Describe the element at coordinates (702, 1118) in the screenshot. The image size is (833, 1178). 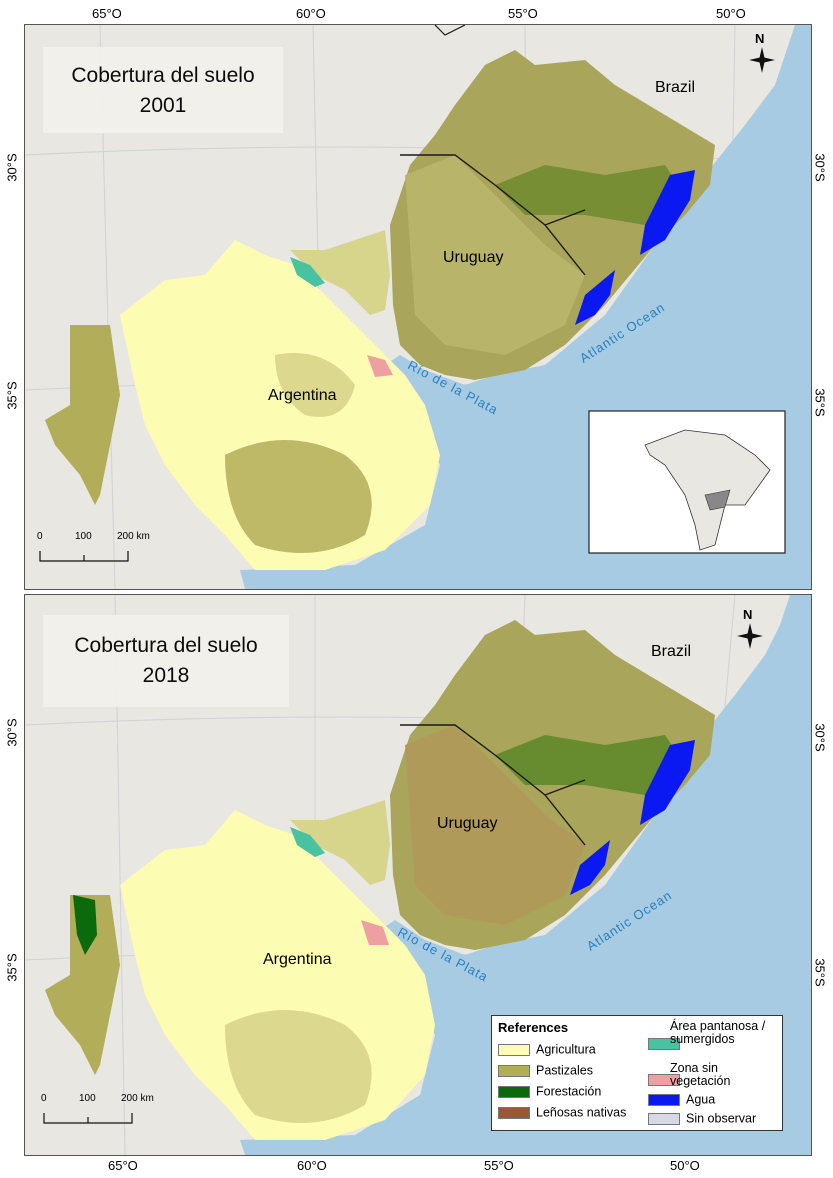
I see `legend-item-sin-observar: Sin observar` at that location.